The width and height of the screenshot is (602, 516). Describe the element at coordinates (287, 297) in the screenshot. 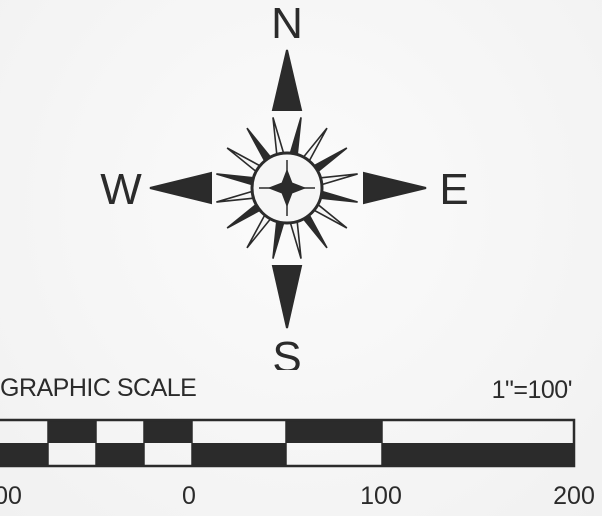

I see `south-arrow` at that location.